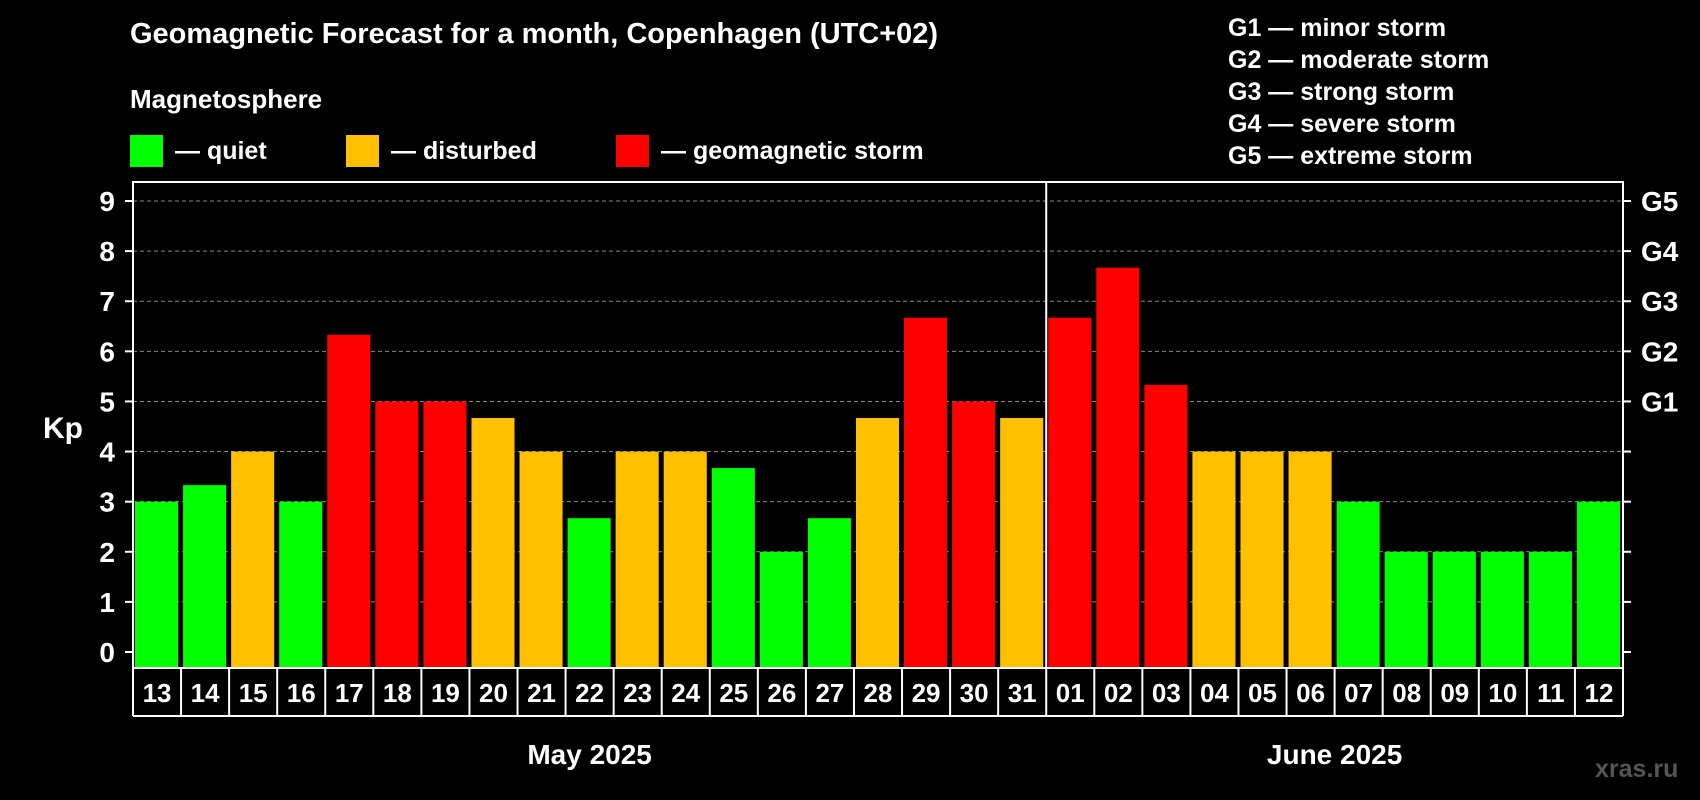  What do you see at coordinates (1334, 754) in the screenshot?
I see `month-label: June 2025` at bounding box center [1334, 754].